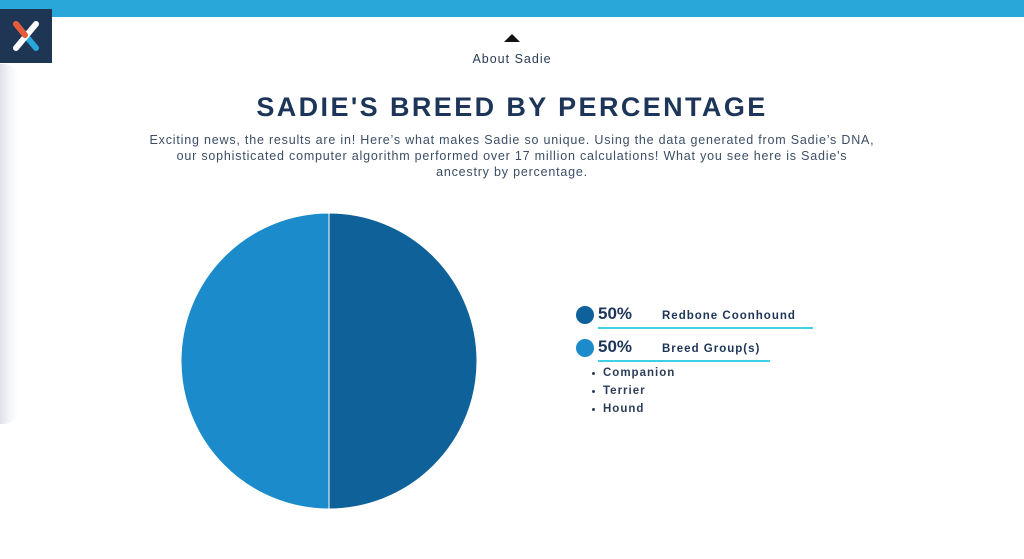 This screenshot has width=1024, height=559. I want to click on logo, so click(26, 36).